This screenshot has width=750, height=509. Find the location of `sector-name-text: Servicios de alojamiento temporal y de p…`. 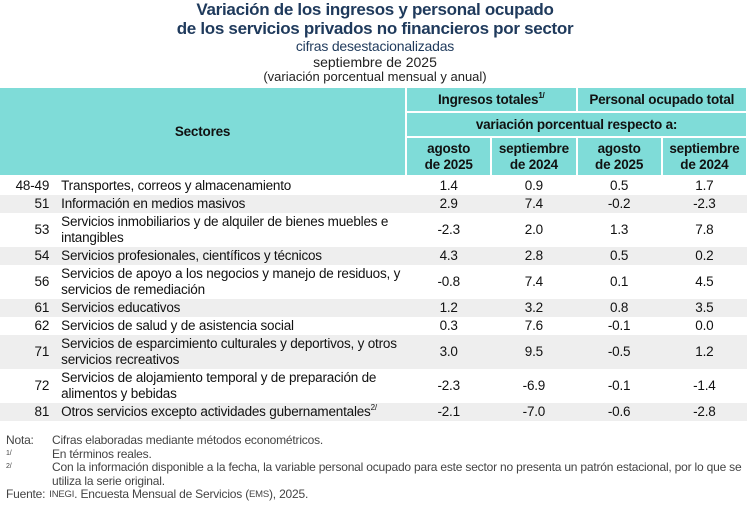

sector-name-text: Servicios de alojamiento temporal y de p… is located at coordinates (219, 385).